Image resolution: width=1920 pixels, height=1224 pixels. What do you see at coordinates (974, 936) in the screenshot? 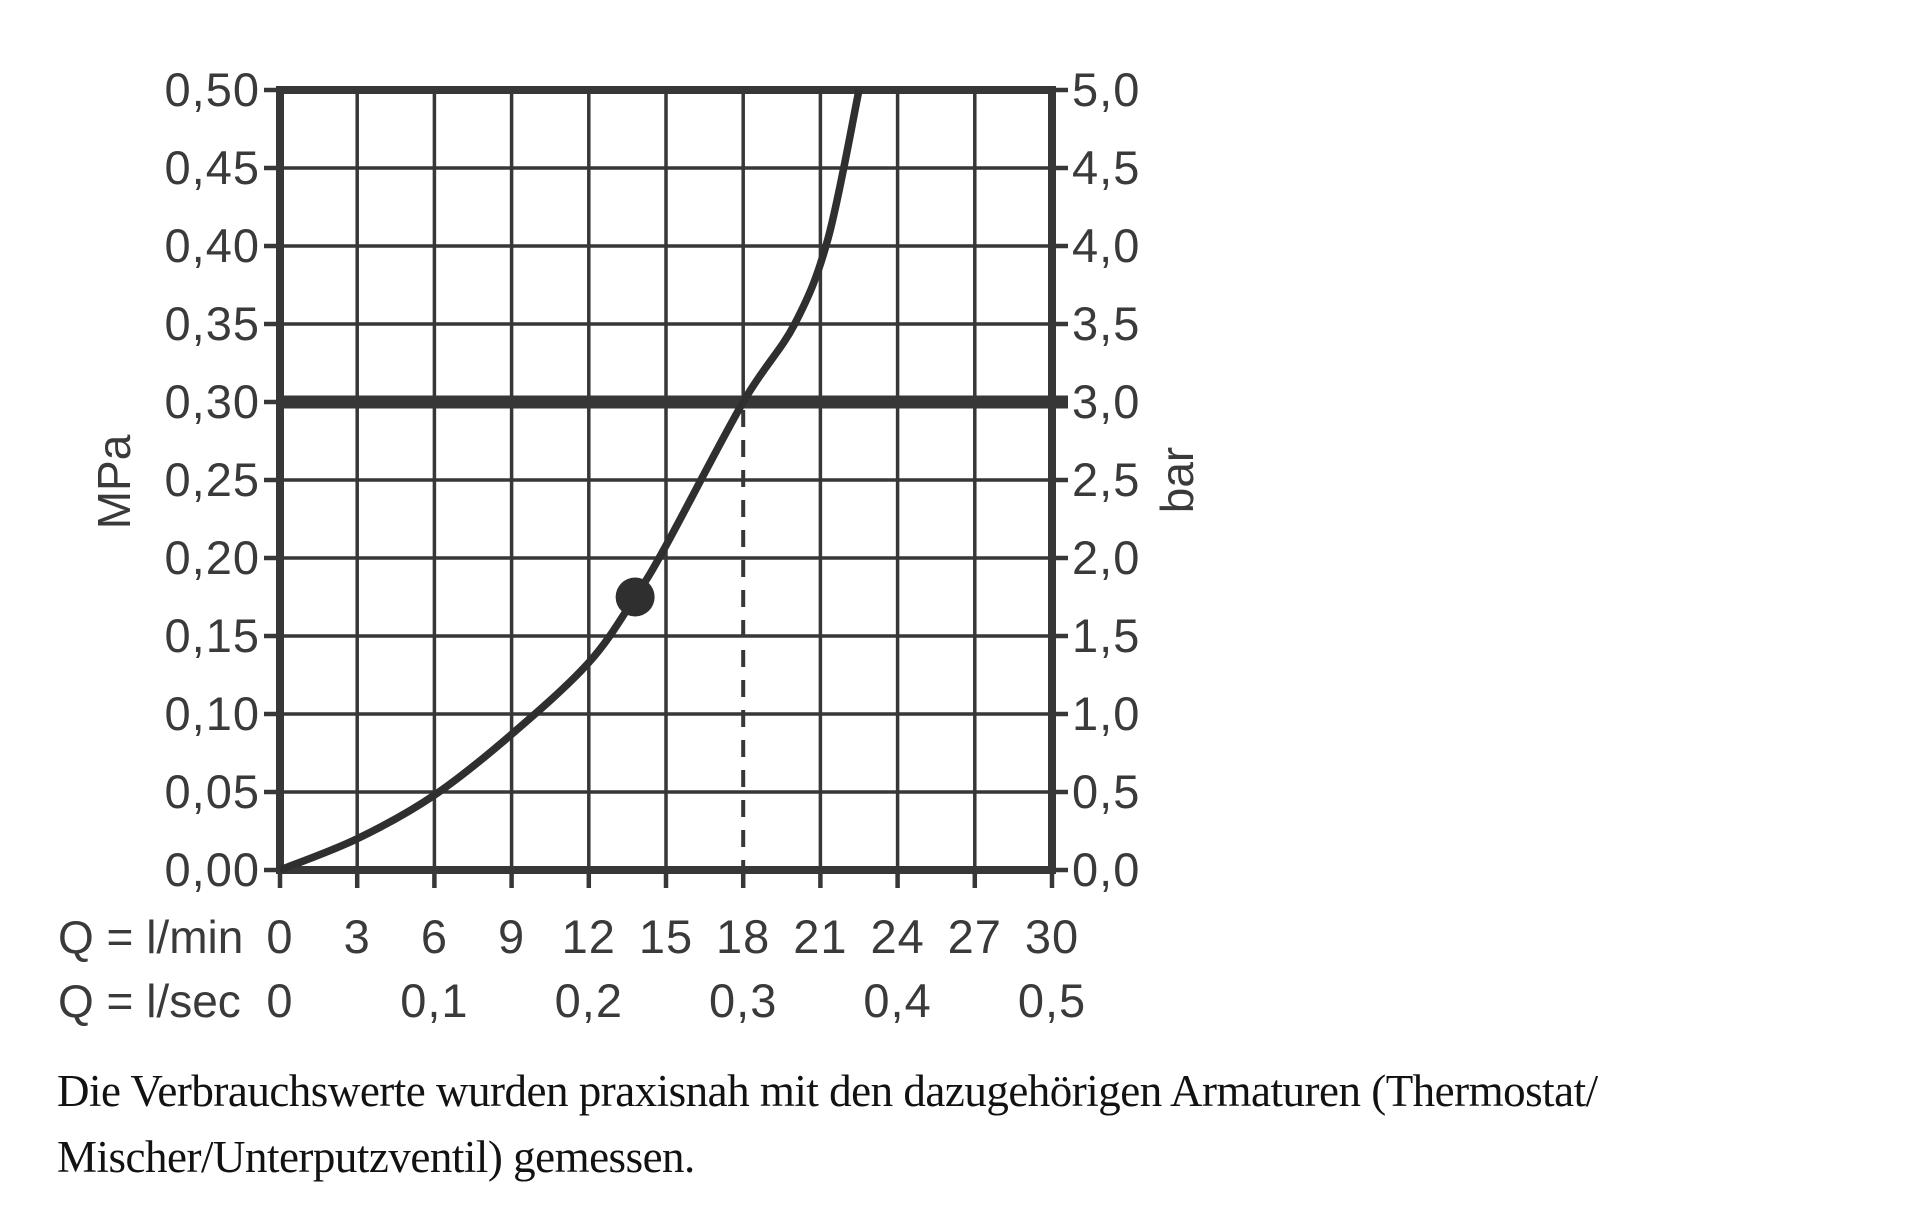
I see `x-lmin-tick-label: 27` at bounding box center [974, 936].